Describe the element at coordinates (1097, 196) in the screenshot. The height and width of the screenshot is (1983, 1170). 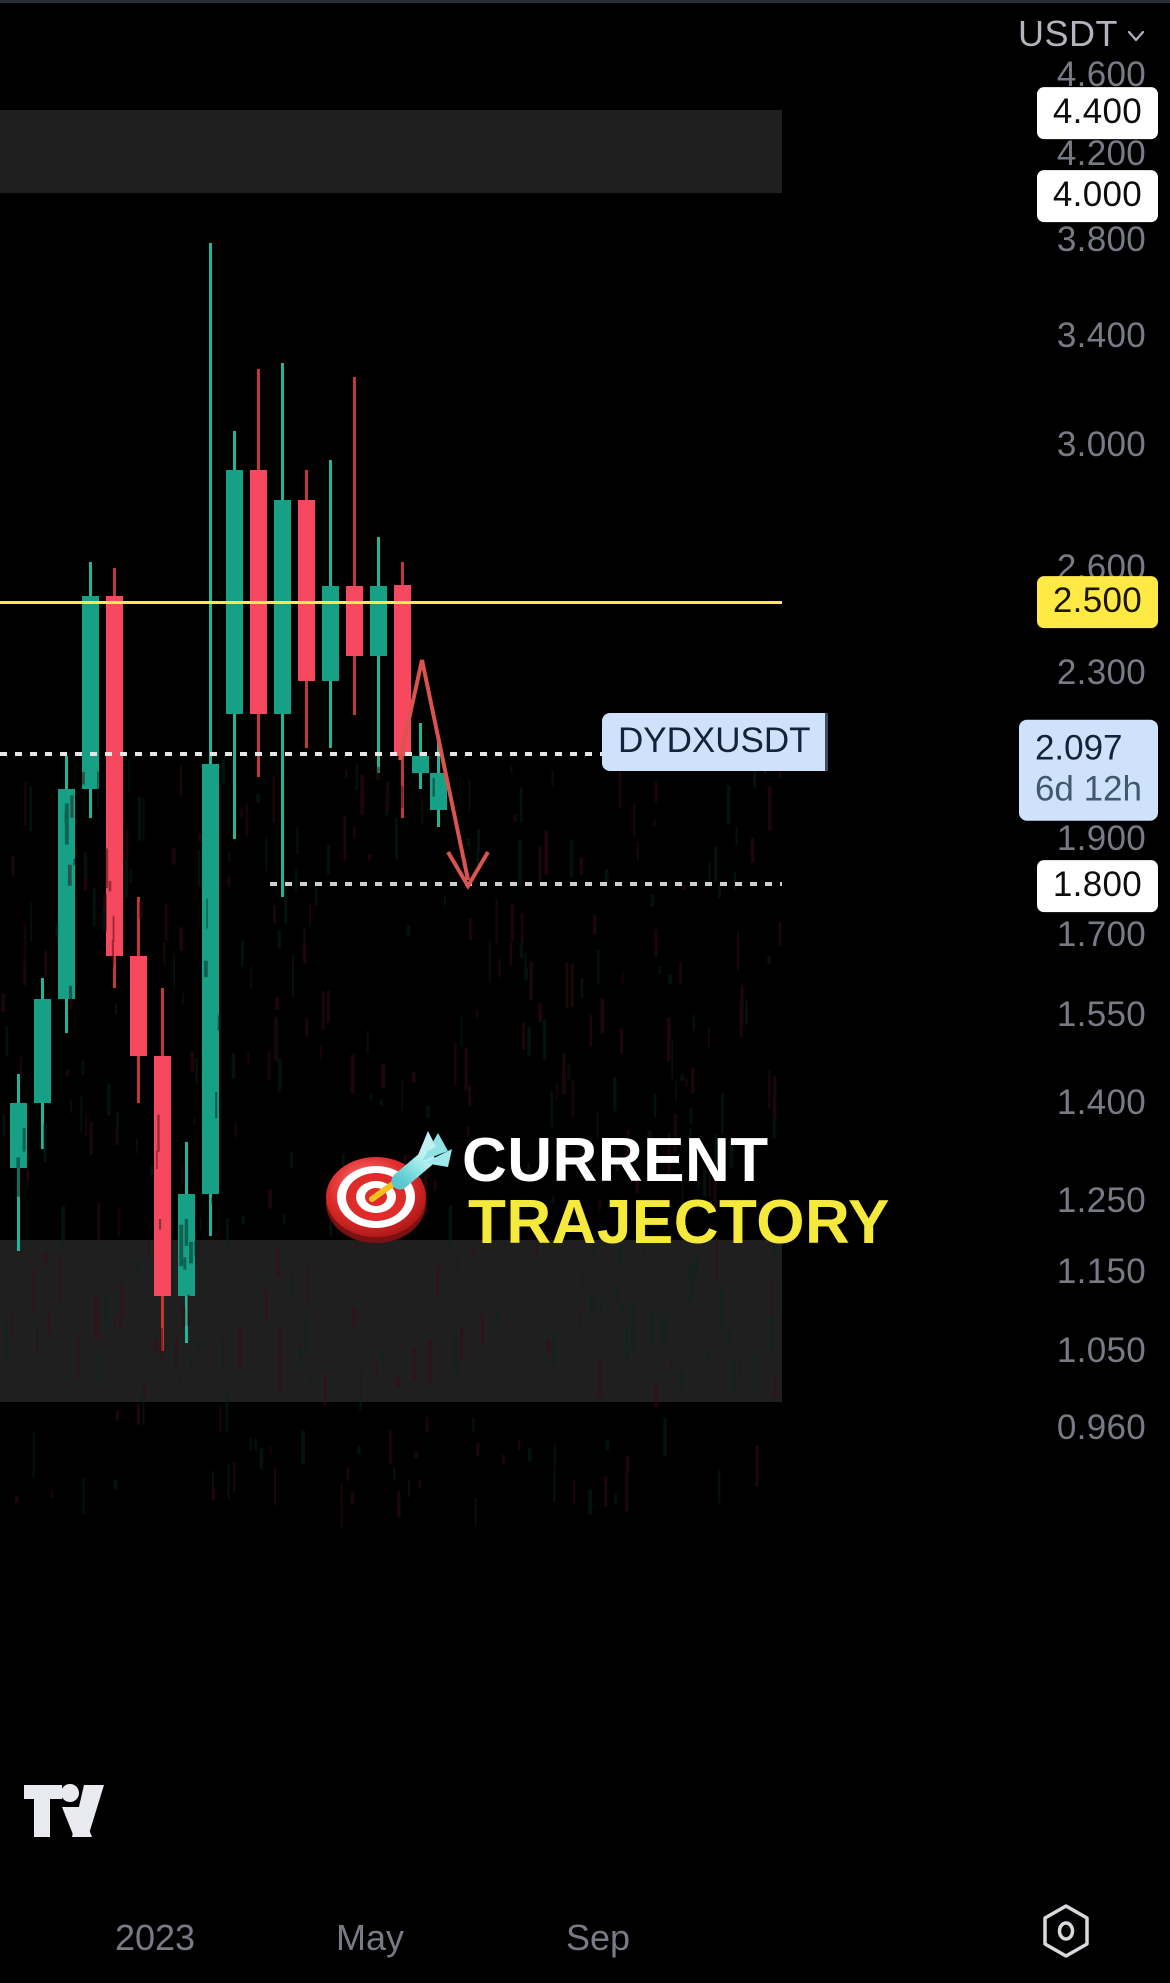
I see `price-tick-badge: 4.000` at that location.